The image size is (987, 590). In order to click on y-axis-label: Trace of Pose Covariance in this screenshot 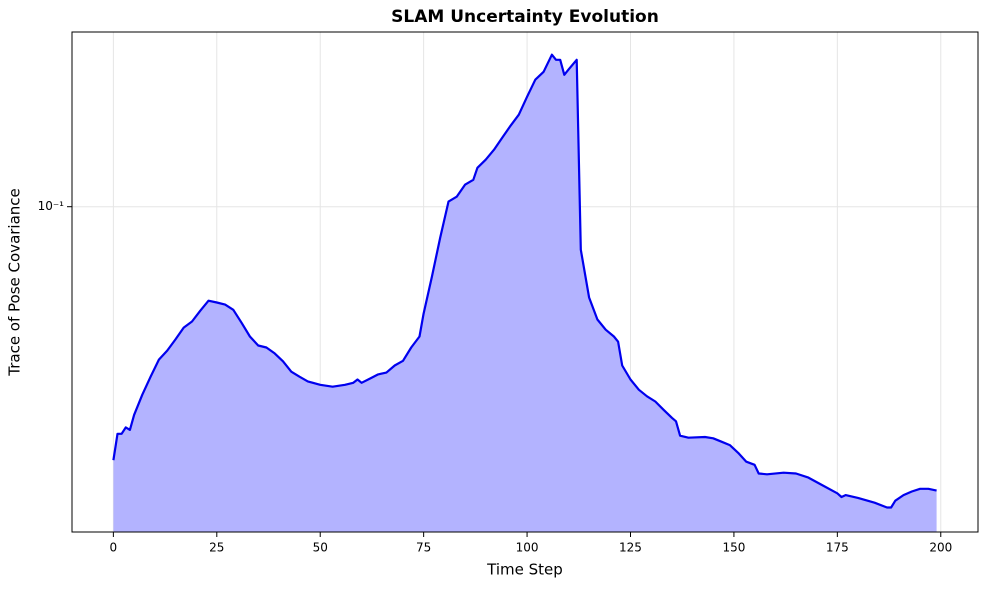, I will do `click(15, 282)`.